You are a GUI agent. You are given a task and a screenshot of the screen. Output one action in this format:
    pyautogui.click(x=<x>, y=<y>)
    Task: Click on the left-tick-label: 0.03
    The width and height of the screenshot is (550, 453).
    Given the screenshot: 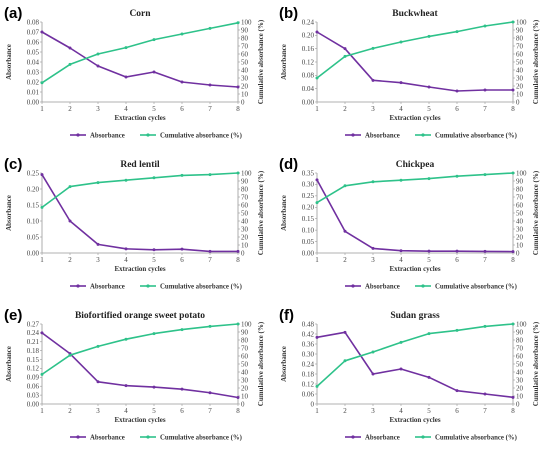 What is the action you would take?
    pyautogui.click(x=33, y=72)
    